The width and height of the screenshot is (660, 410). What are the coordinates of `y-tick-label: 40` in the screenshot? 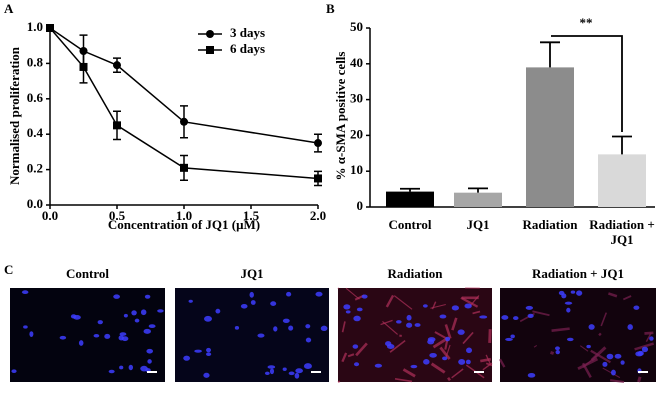 It's located at (356, 62).